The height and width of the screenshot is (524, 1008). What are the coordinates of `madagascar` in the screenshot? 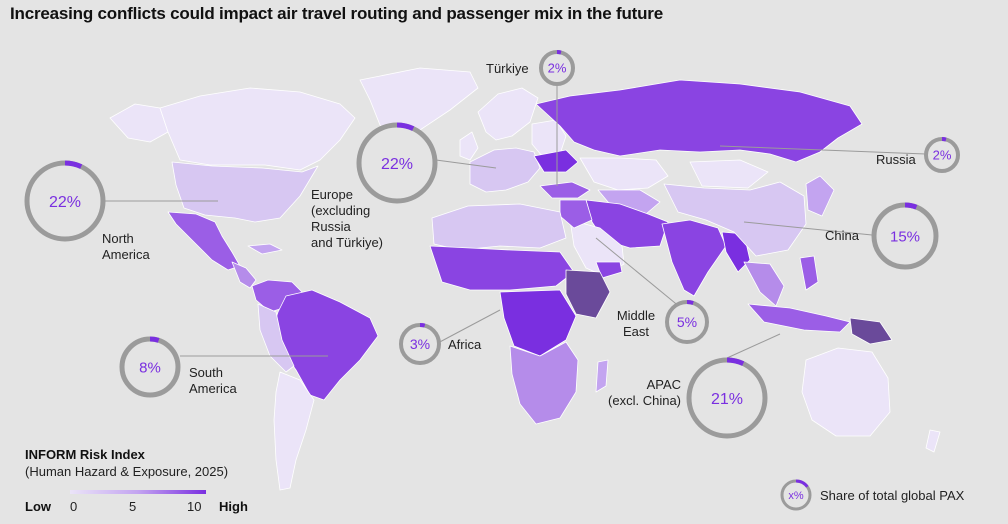 It's located at (602, 376).